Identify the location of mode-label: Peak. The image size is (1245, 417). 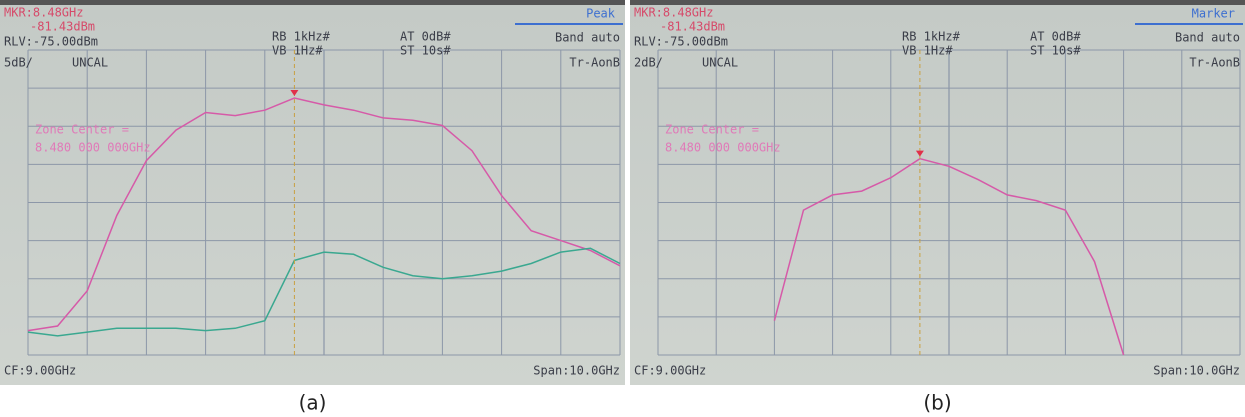
(601, 14).